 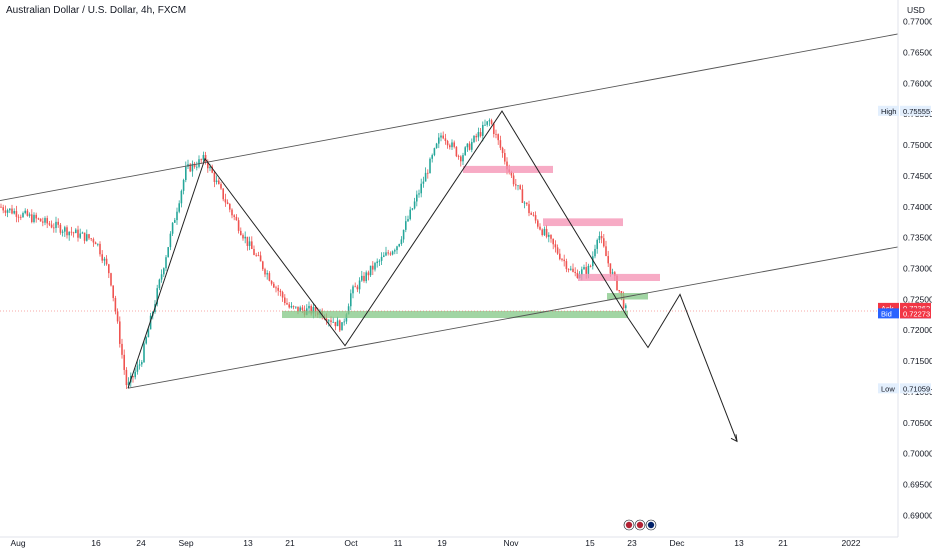 What do you see at coordinates (917, 269) in the screenshot?
I see `price-tick-label: 0.73000` at bounding box center [917, 269].